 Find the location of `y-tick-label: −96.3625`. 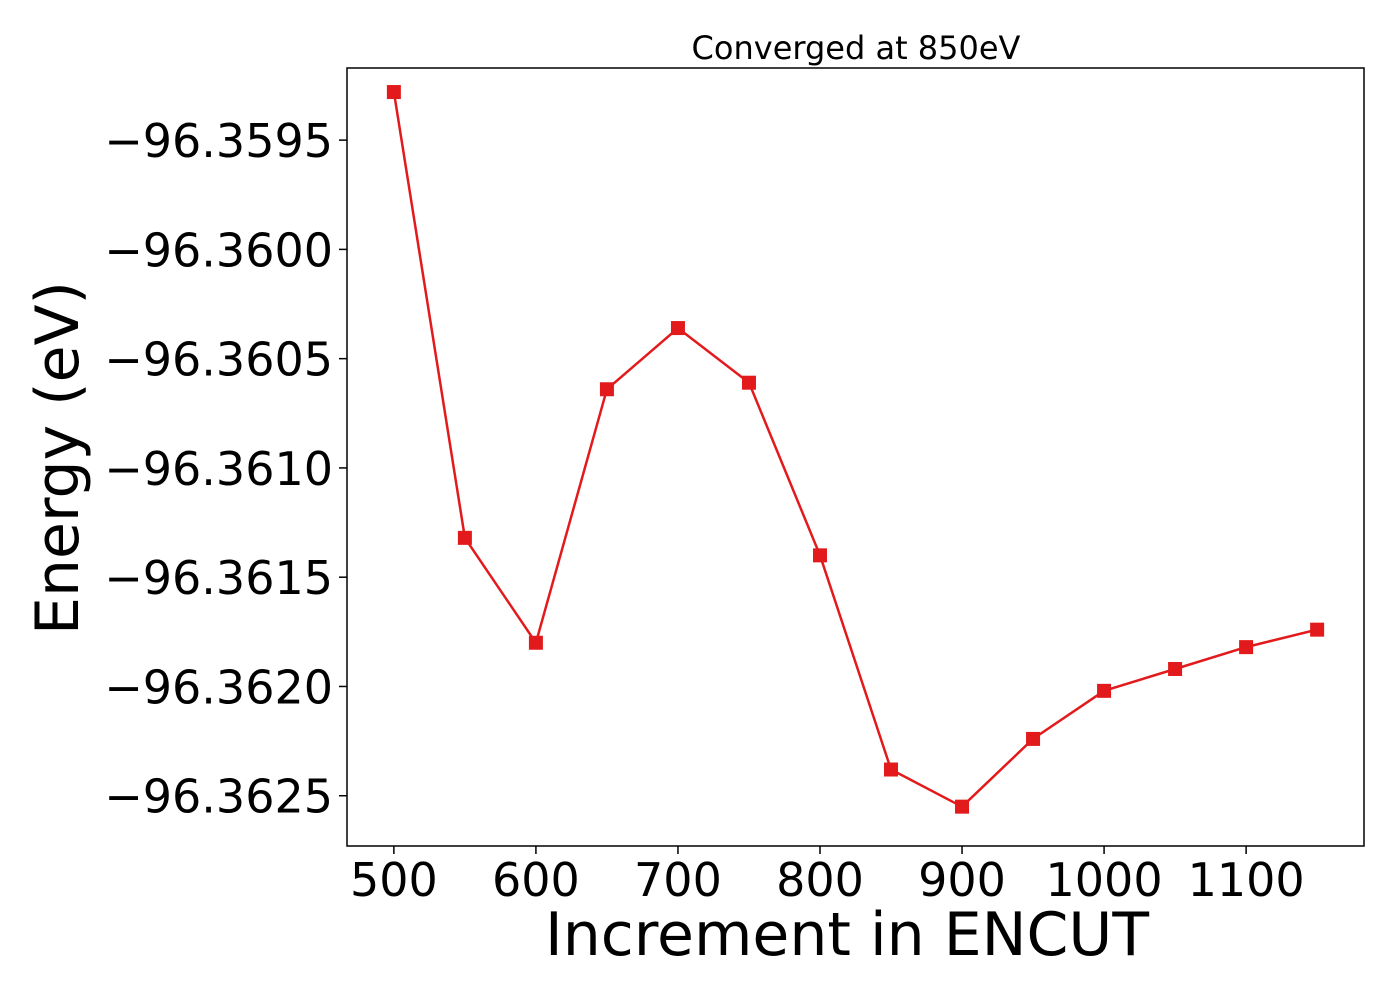

y-tick-label: −96.3625 is located at coordinates (218, 797).